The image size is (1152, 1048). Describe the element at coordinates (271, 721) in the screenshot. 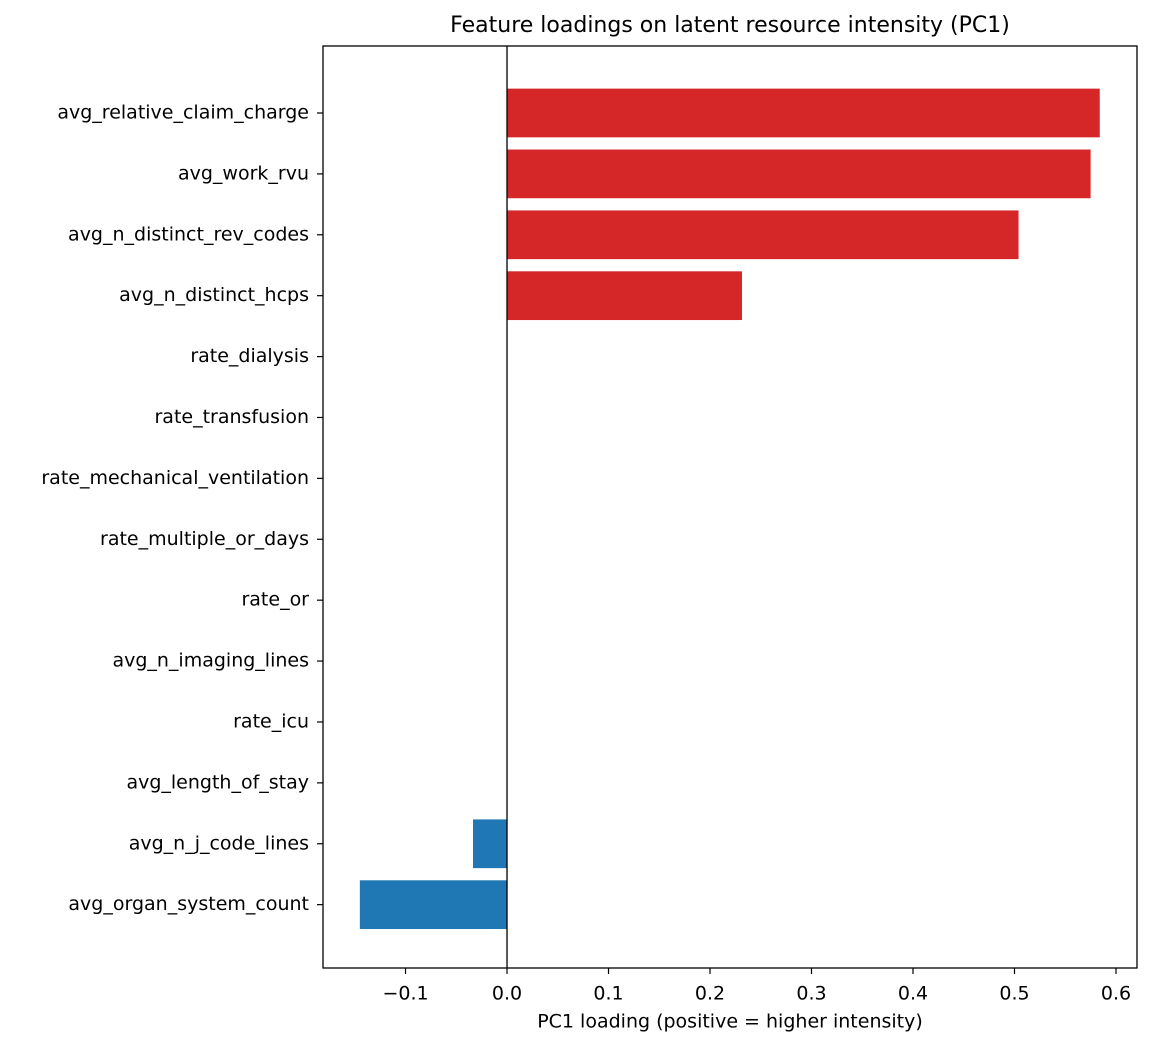

I see `y-tick-label: rate_icu` at that location.